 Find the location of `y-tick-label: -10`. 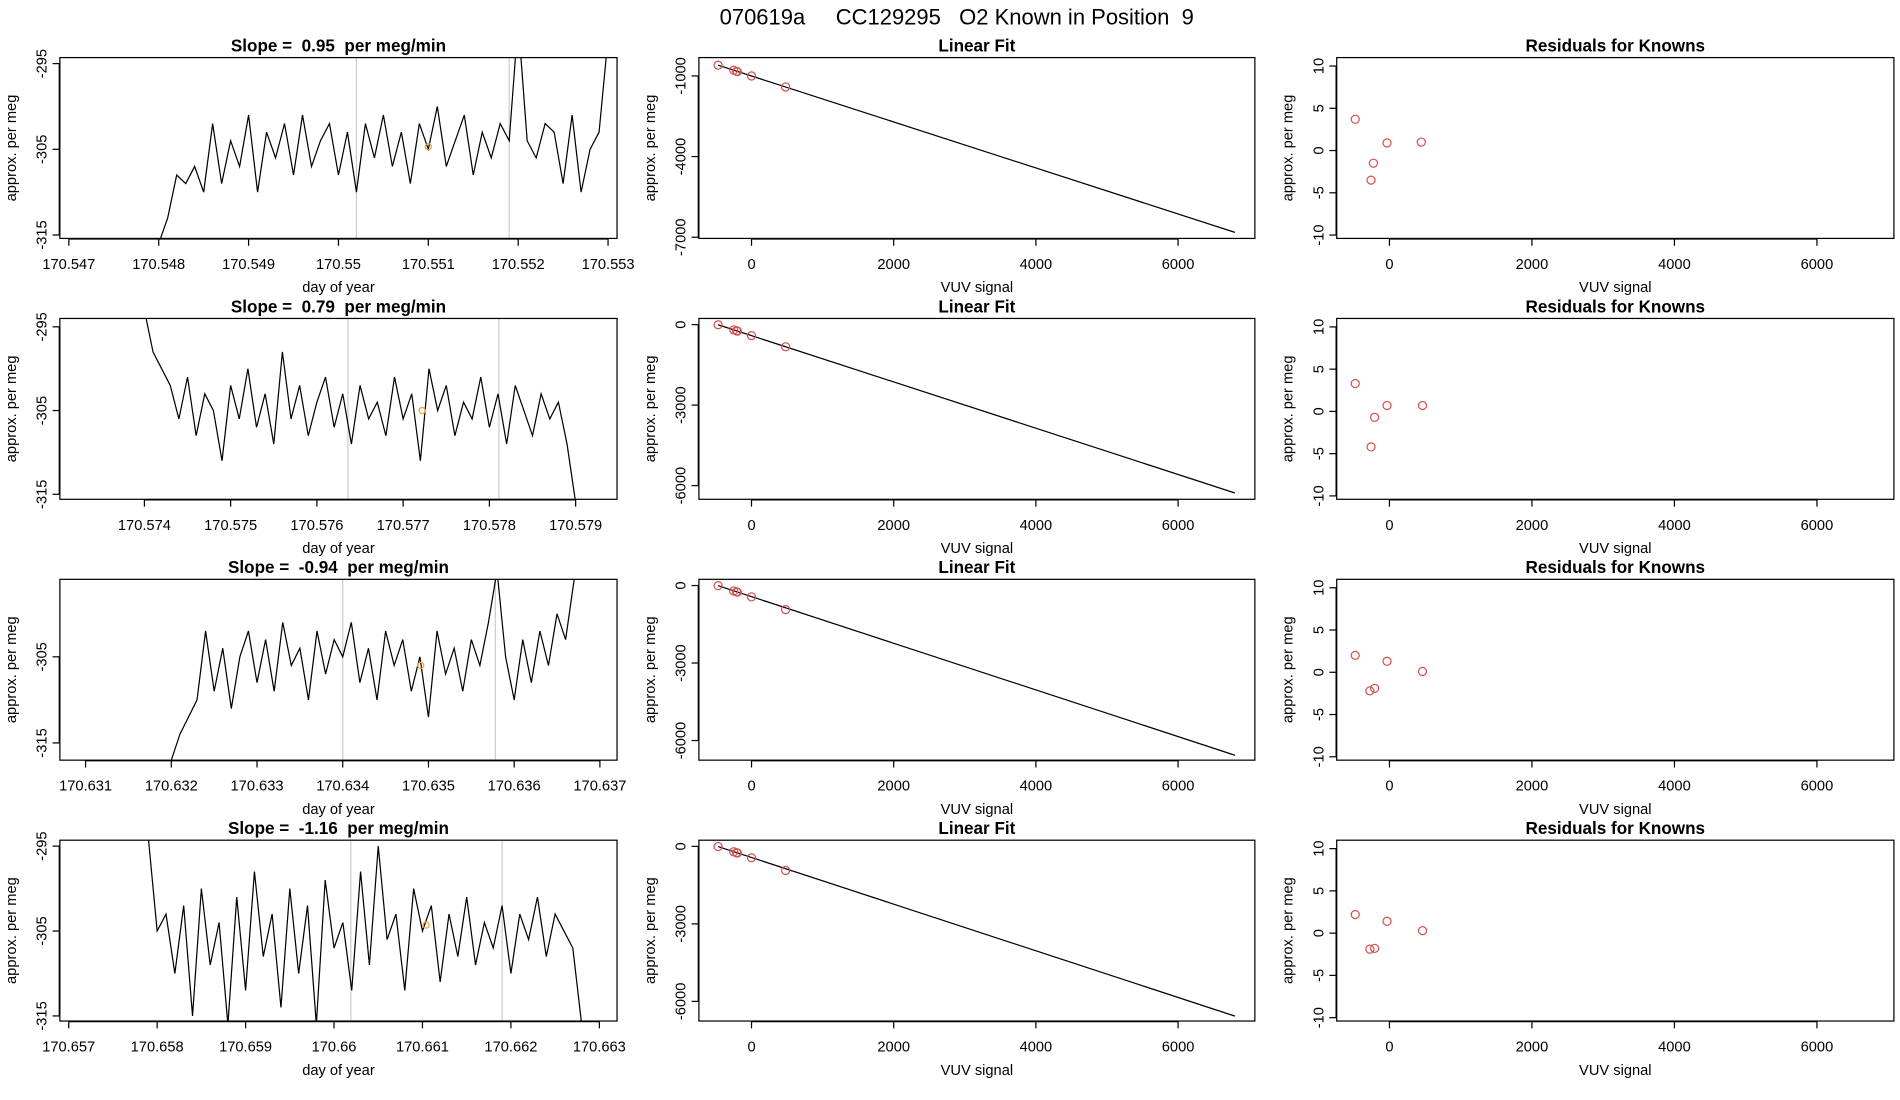

y-tick-label: -10 is located at coordinates (1319, 756).